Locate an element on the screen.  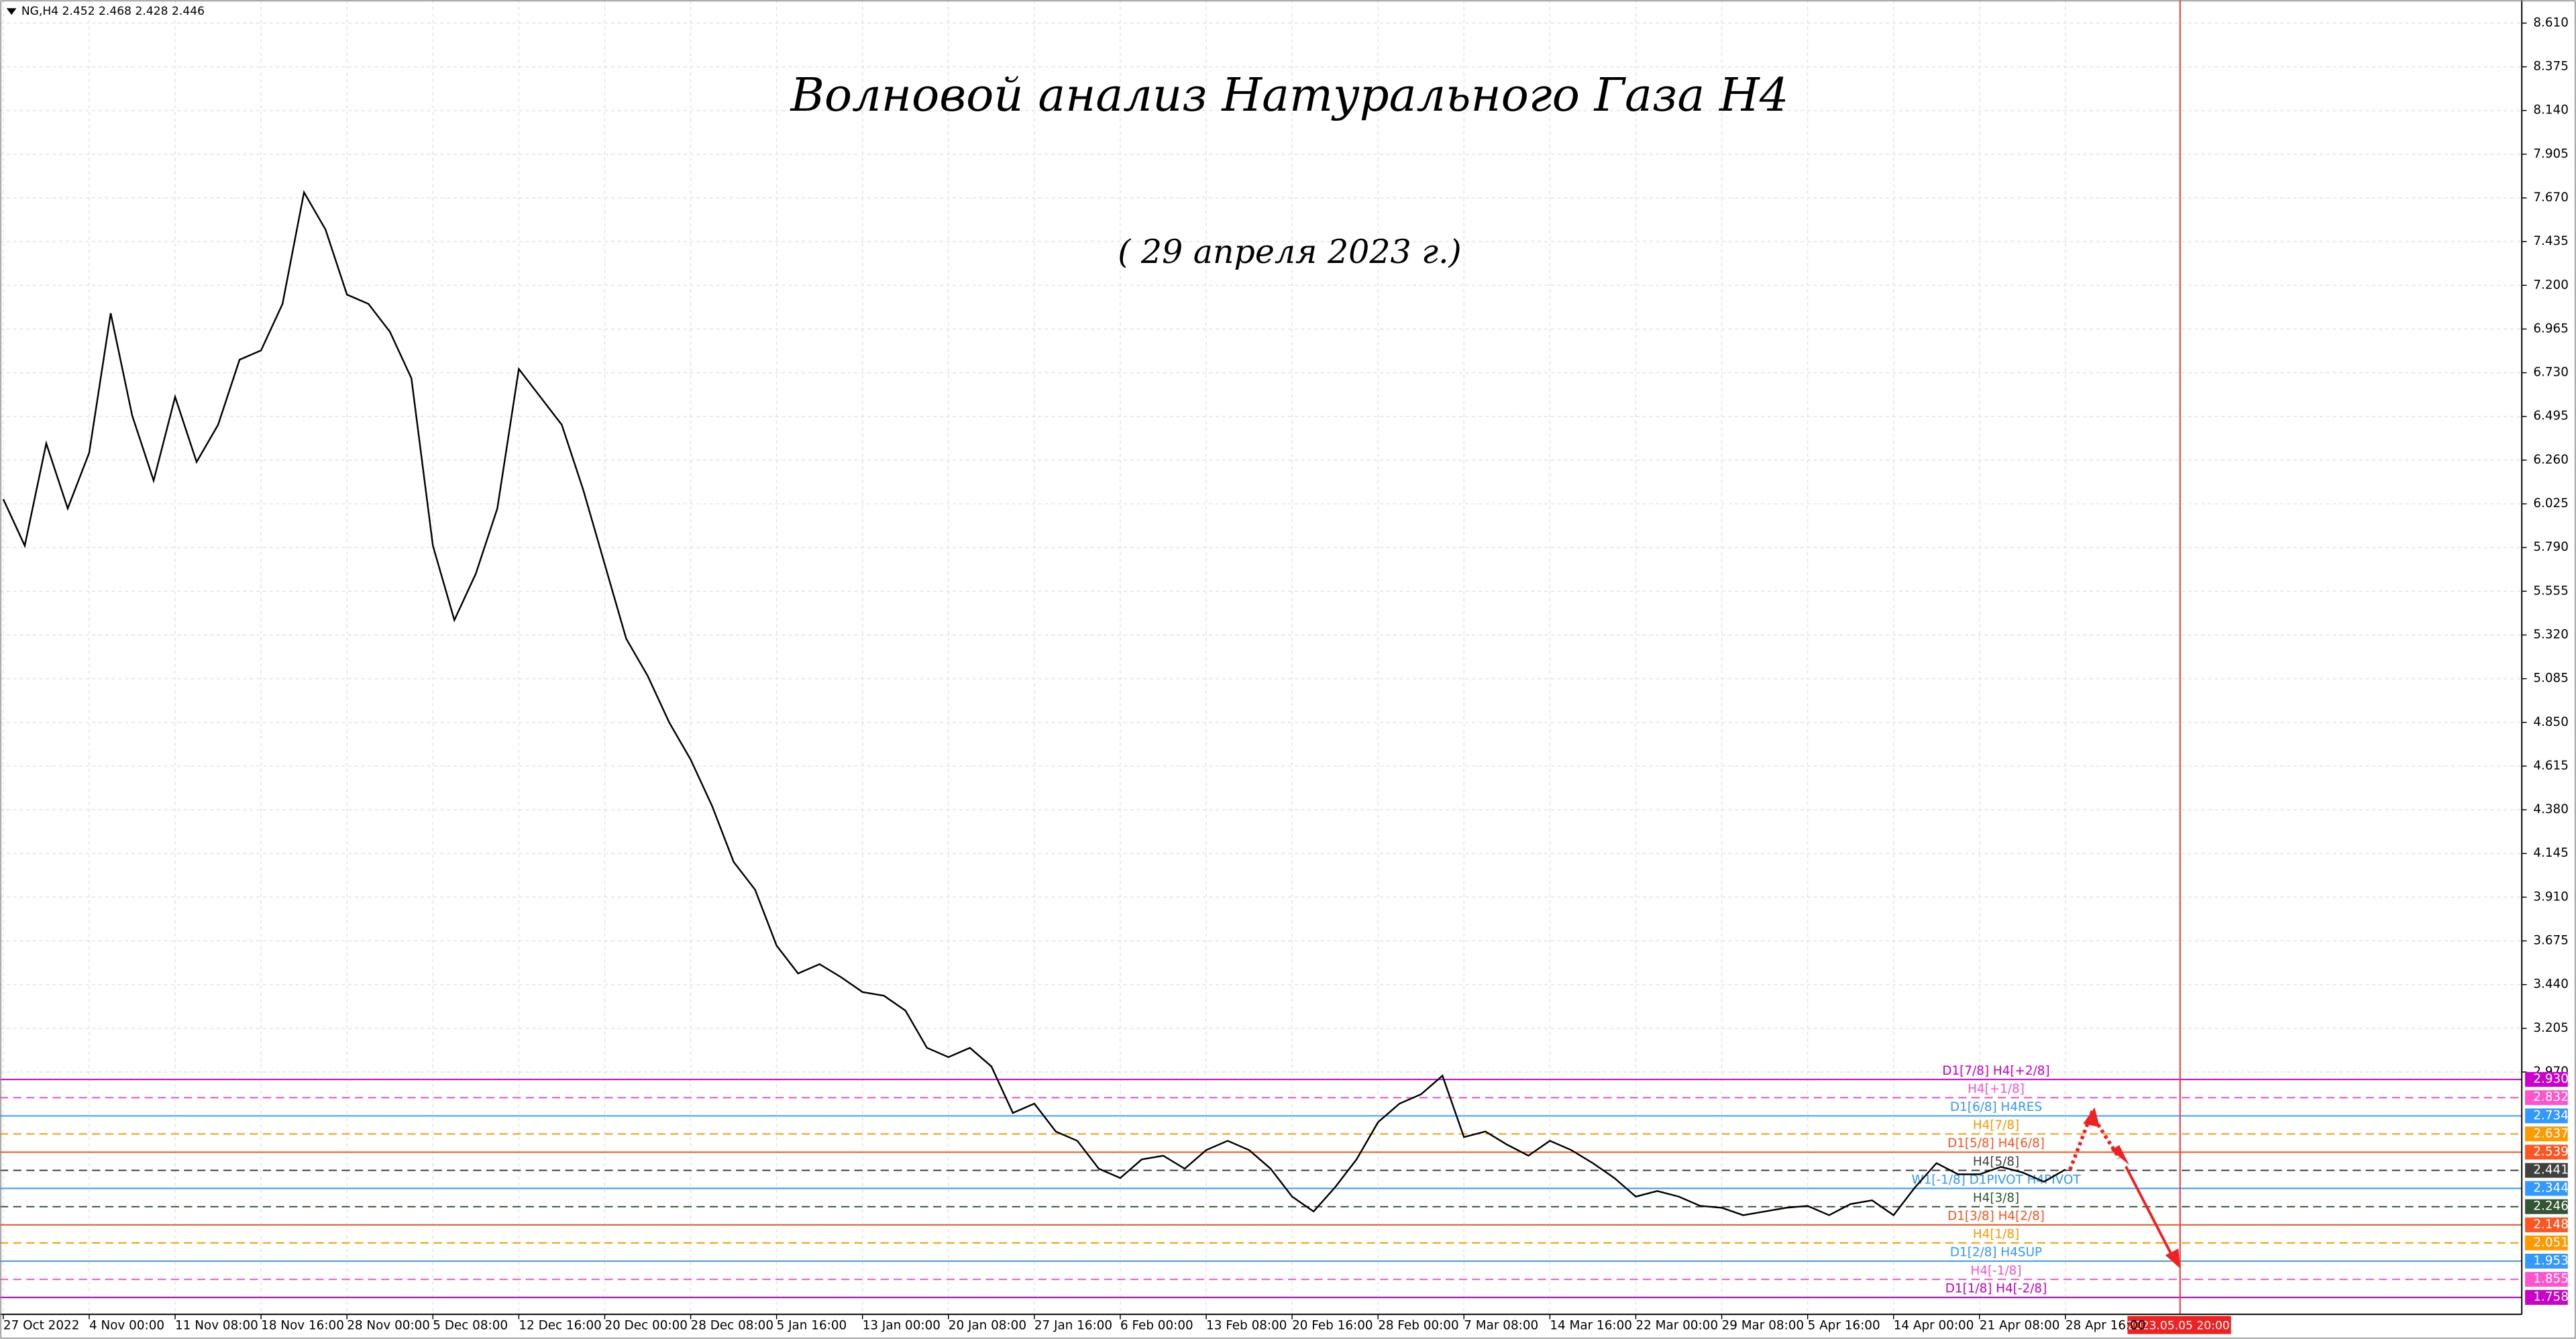
y-tick-label: 4.145 is located at coordinates (2551, 853).